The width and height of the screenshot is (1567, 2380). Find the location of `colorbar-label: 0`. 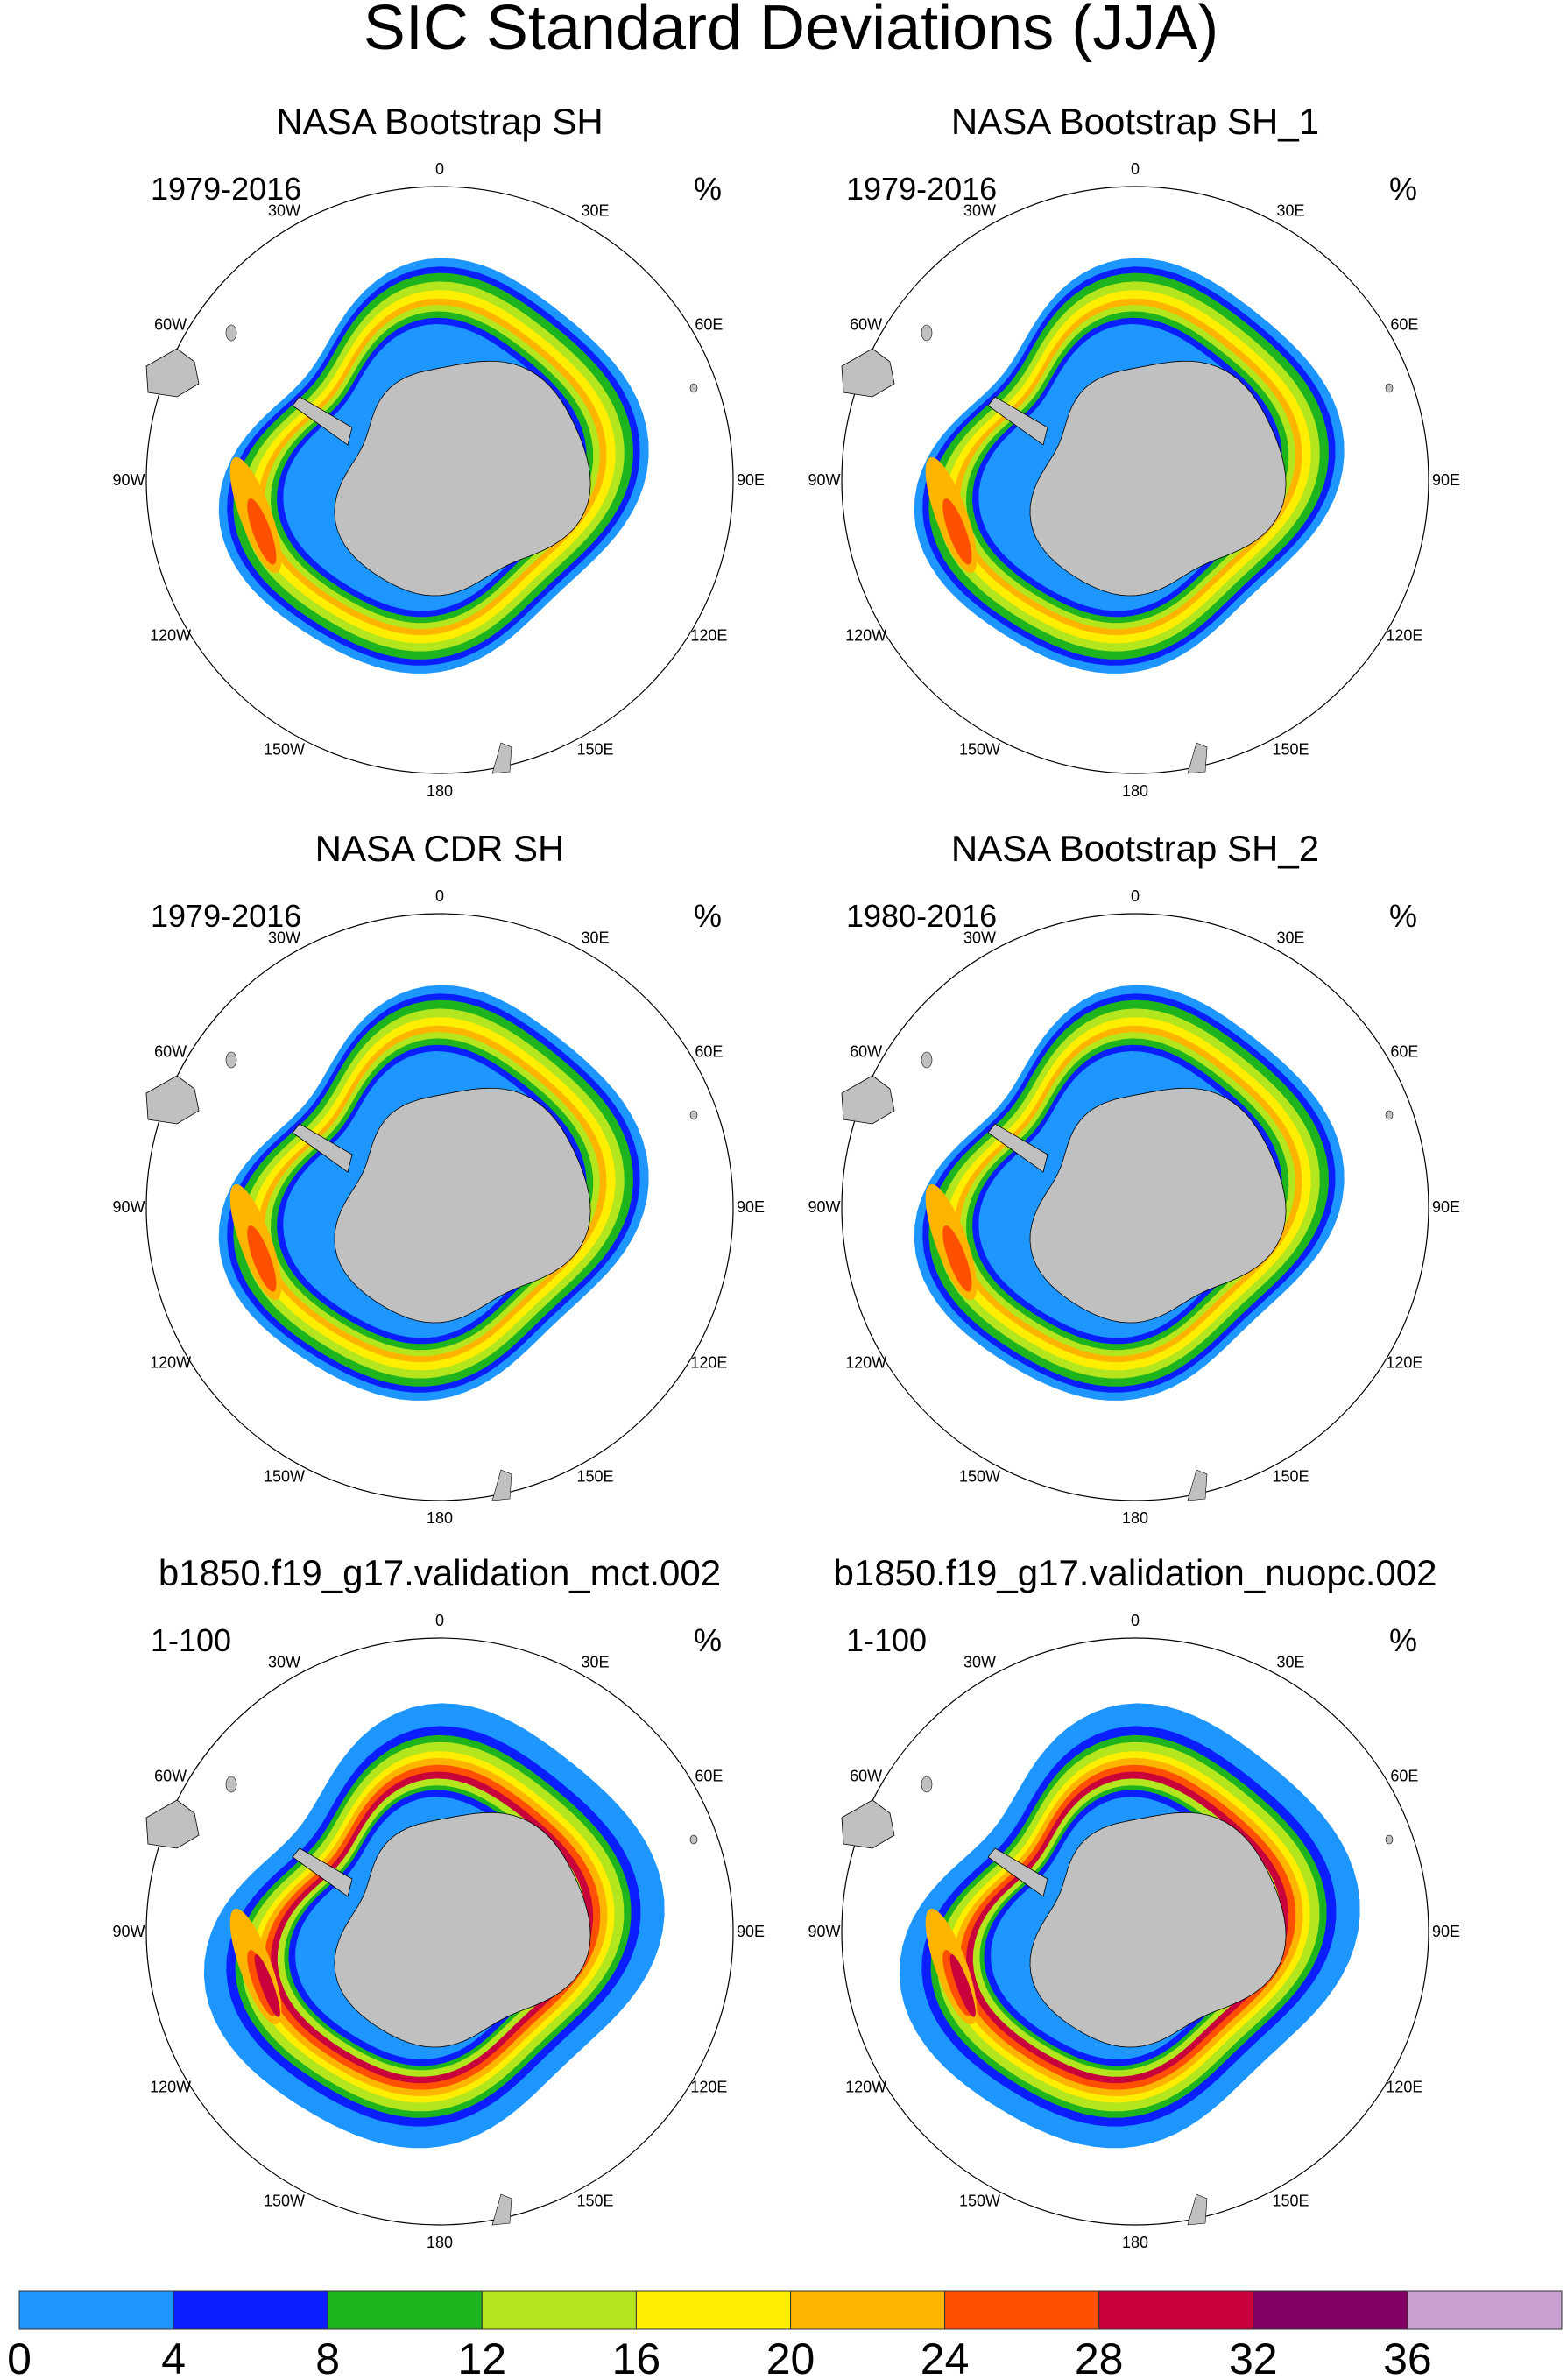

colorbar-label: 0 is located at coordinates (19, 2357).